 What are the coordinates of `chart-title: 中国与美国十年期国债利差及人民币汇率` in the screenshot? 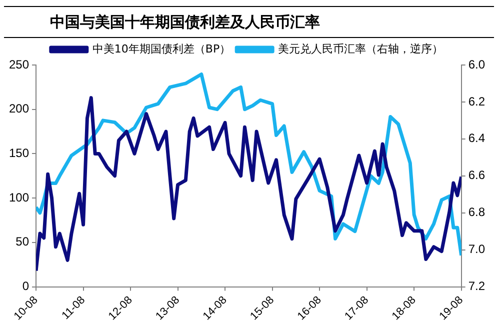 It's located at (249, 22).